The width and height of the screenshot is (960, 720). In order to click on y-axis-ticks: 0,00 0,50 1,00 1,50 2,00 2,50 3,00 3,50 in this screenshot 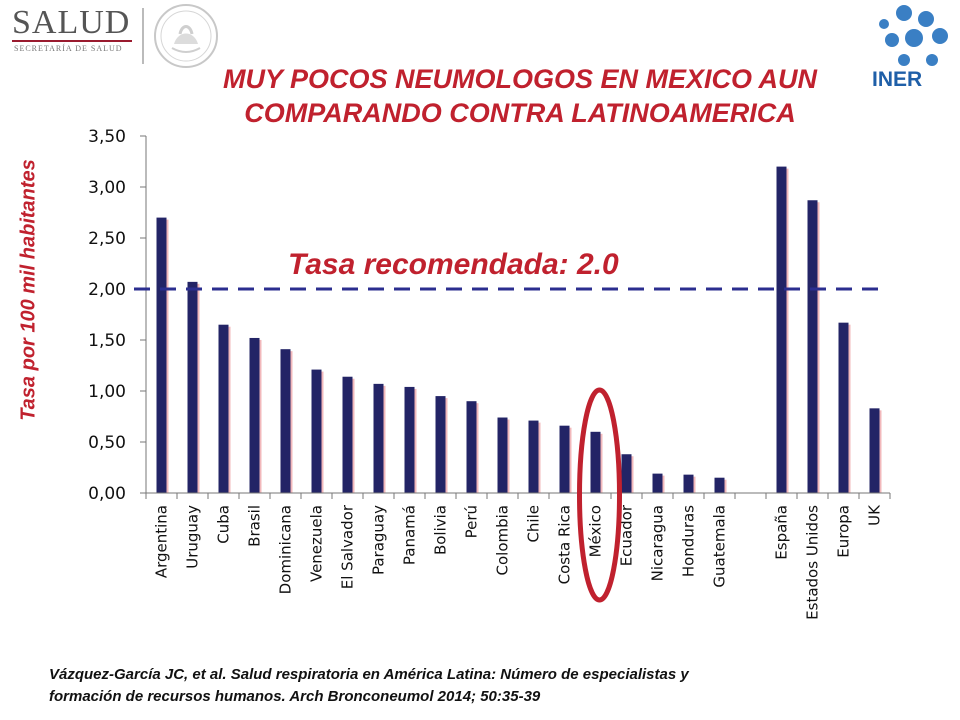, I will do `click(117, 315)`.